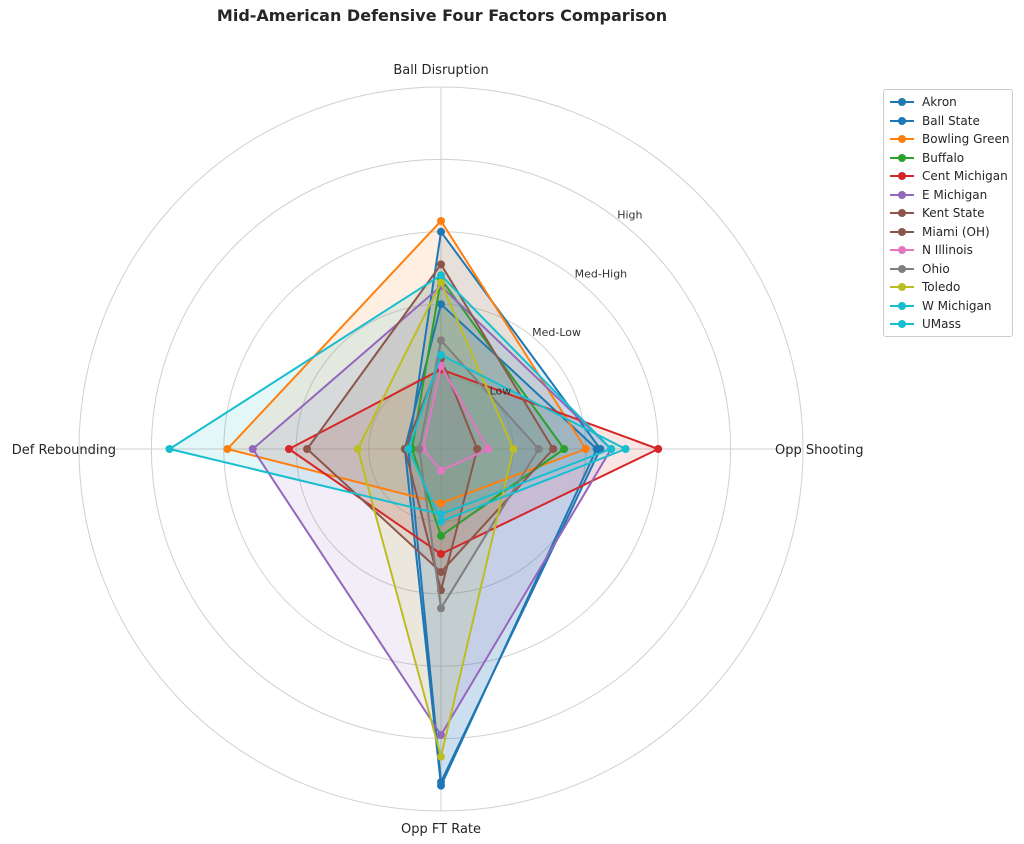 This screenshot has height=844, width=1024. I want to click on legend-label: Kent State, so click(953, 213).